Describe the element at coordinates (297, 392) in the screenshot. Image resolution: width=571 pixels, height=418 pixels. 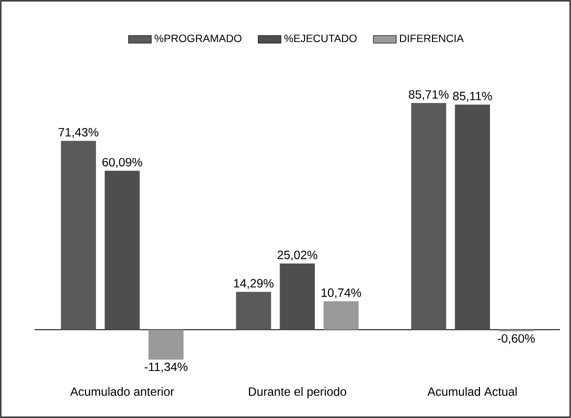
I see `x-tick-label: Durante el periodo` at that location.